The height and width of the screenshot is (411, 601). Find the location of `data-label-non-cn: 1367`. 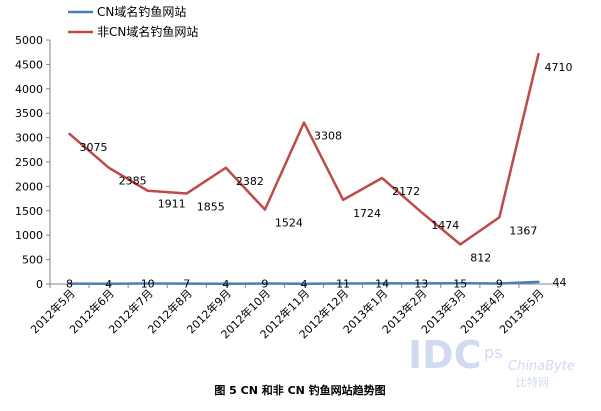

data-label-non-cn: 1367 is located at coordinates (523, 230).